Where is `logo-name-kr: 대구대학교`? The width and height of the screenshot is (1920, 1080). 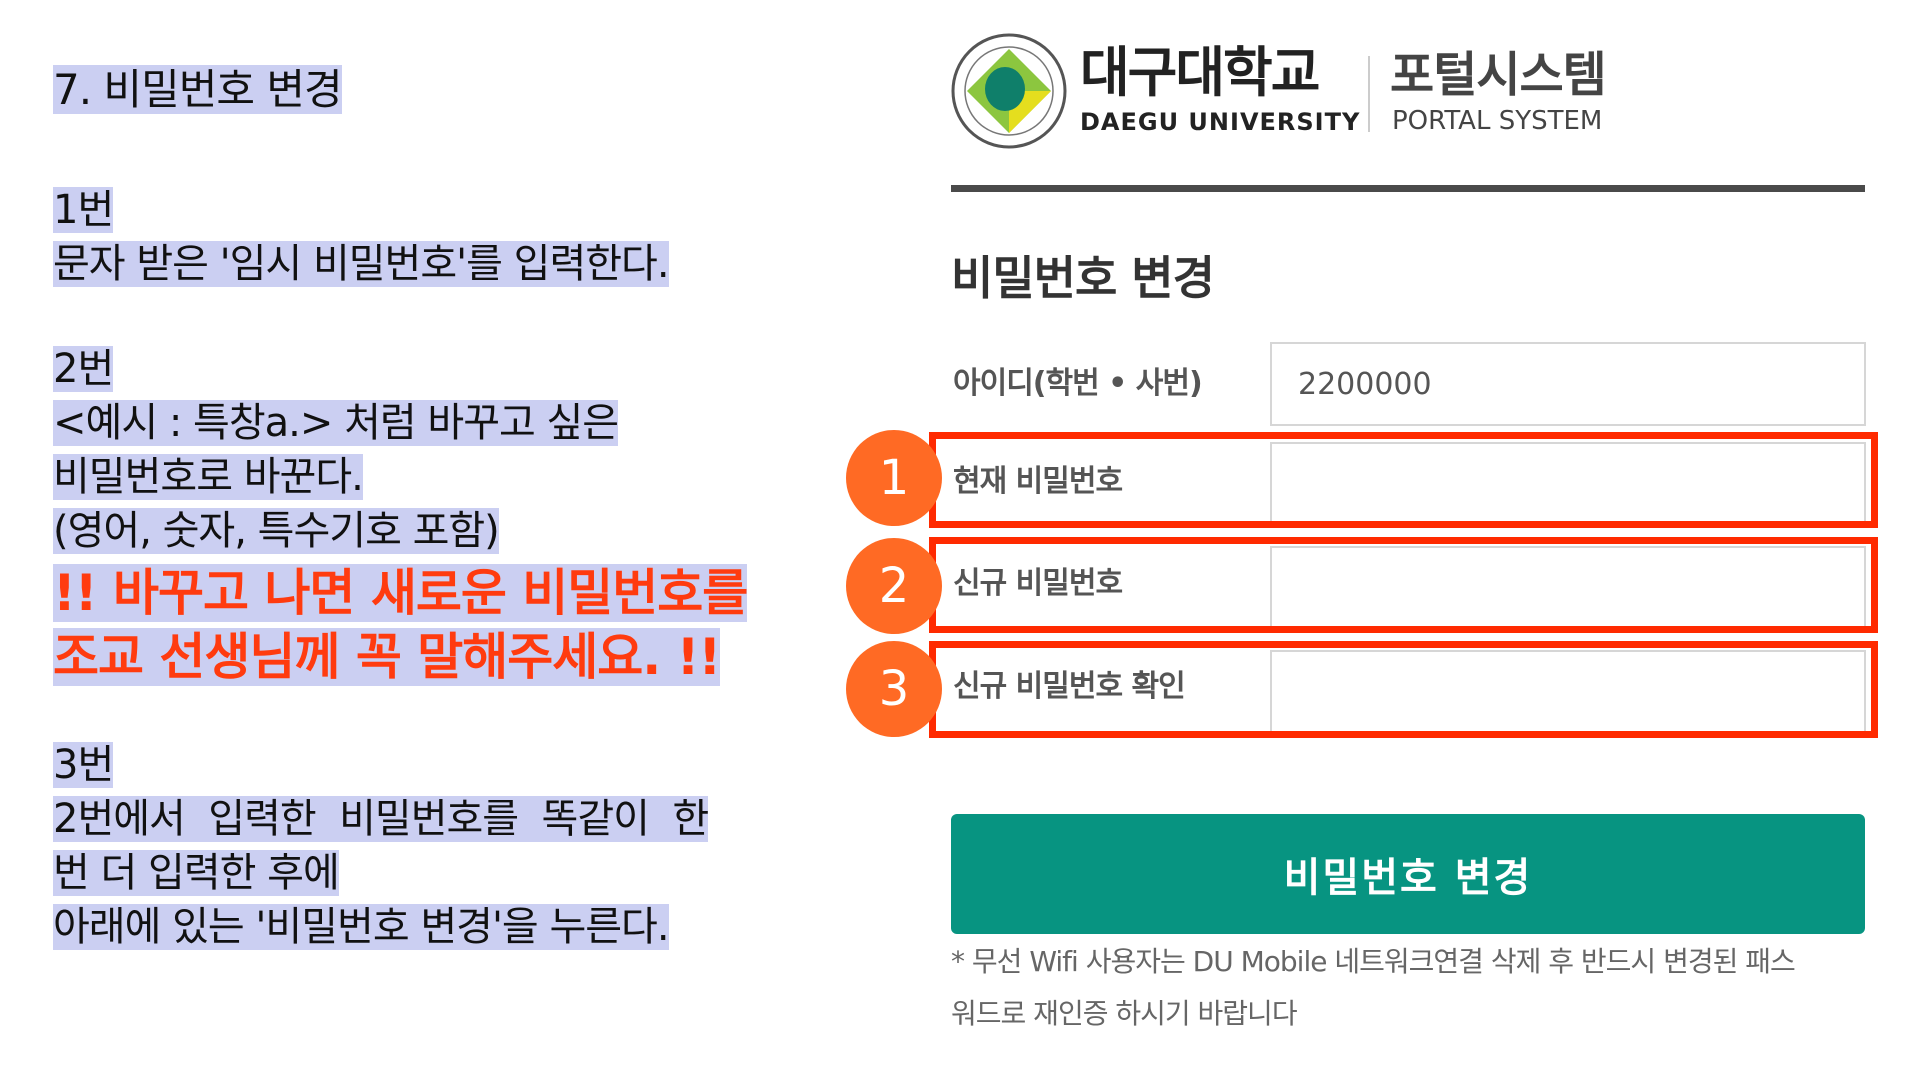 logo-name-kr: 대구대학교 is located at coordinates (1200, 72).